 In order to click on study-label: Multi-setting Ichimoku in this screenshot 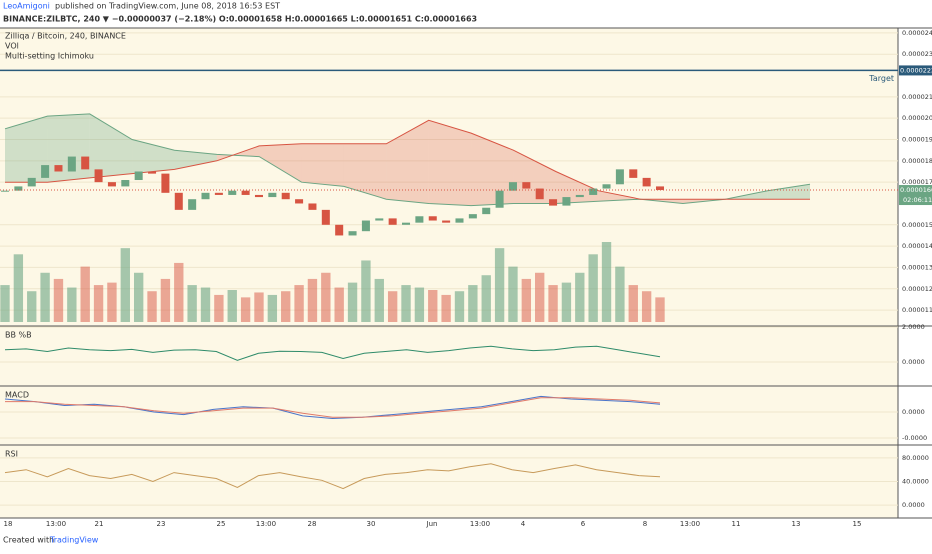, I will do `click(49, 56)`.